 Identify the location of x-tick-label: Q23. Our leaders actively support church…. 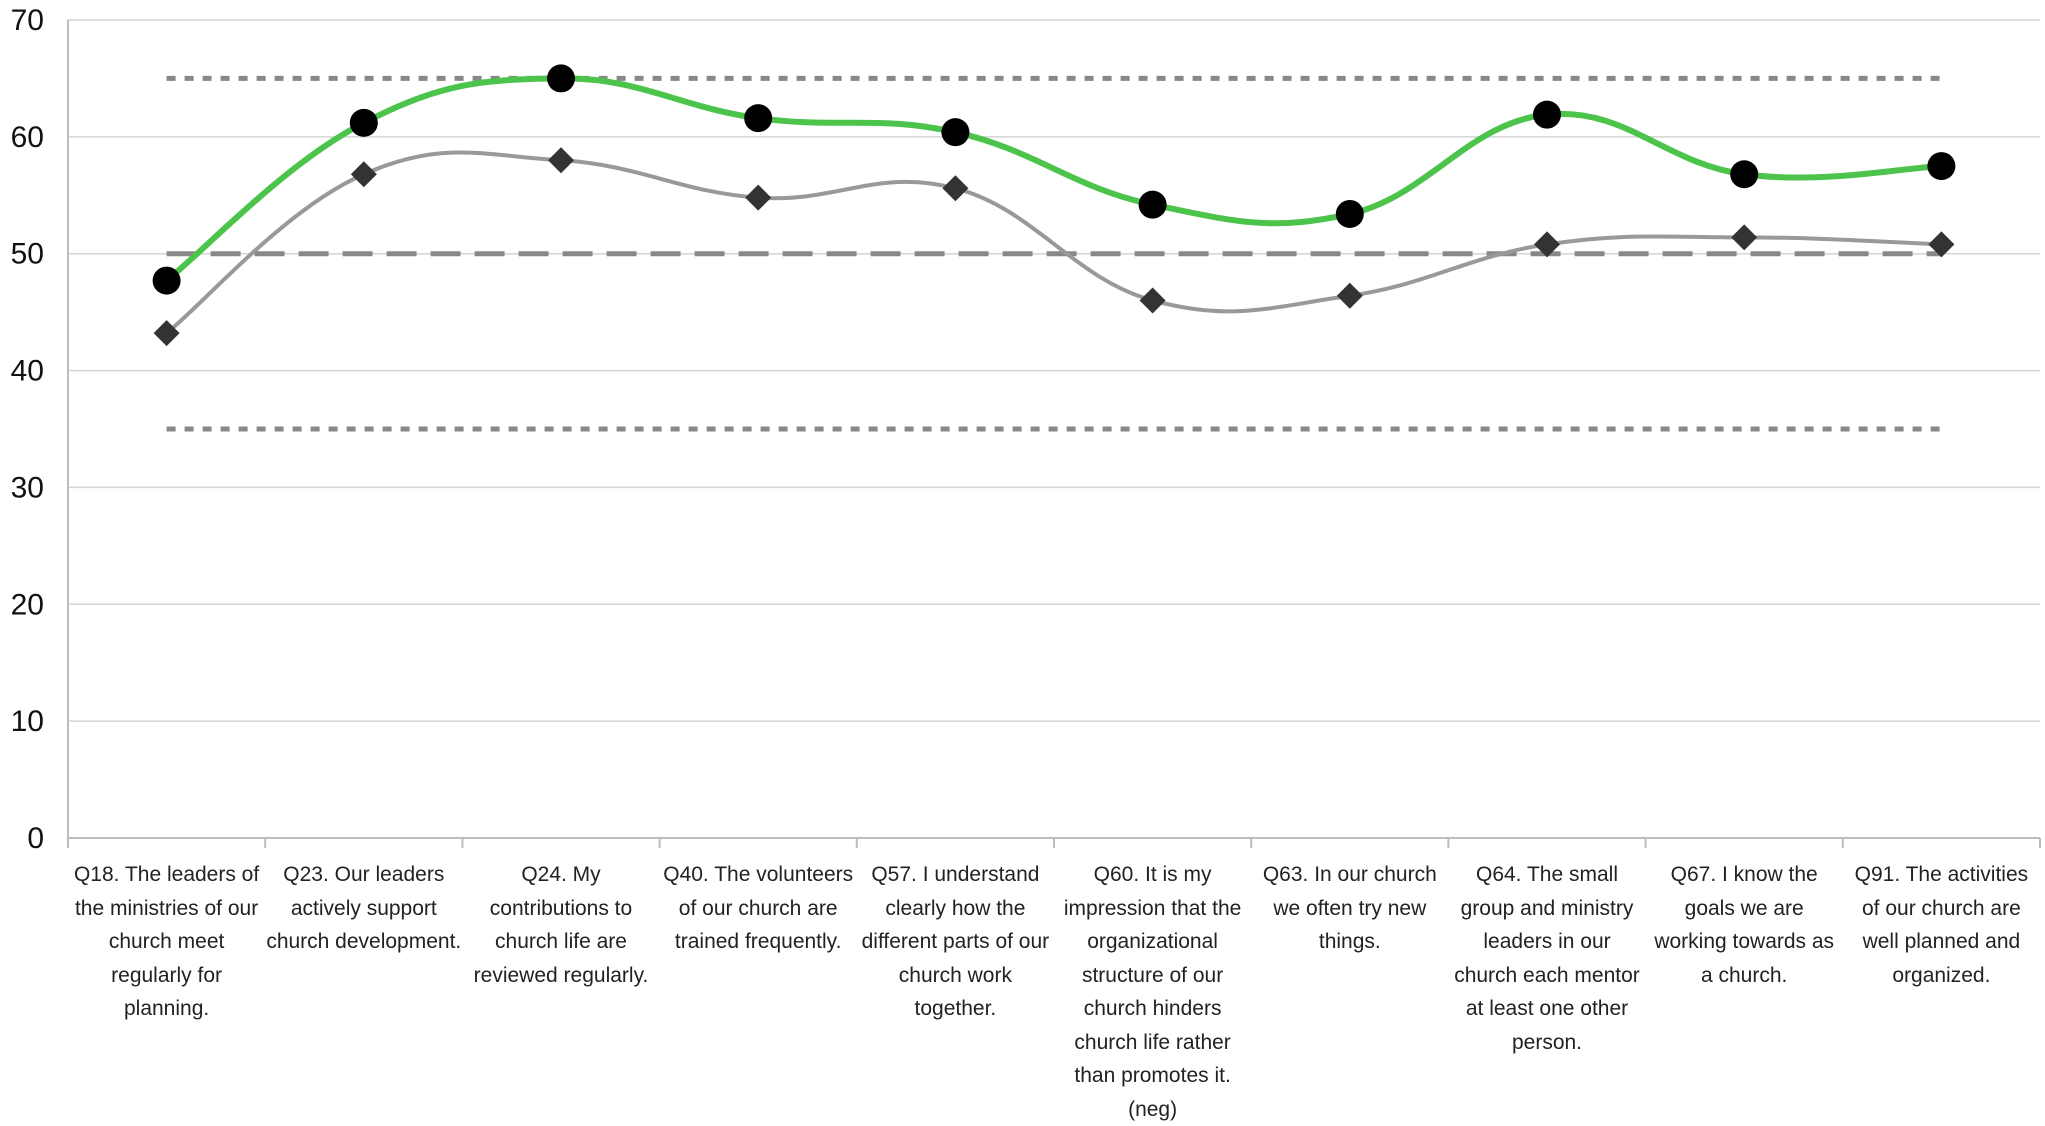
(364, 908).